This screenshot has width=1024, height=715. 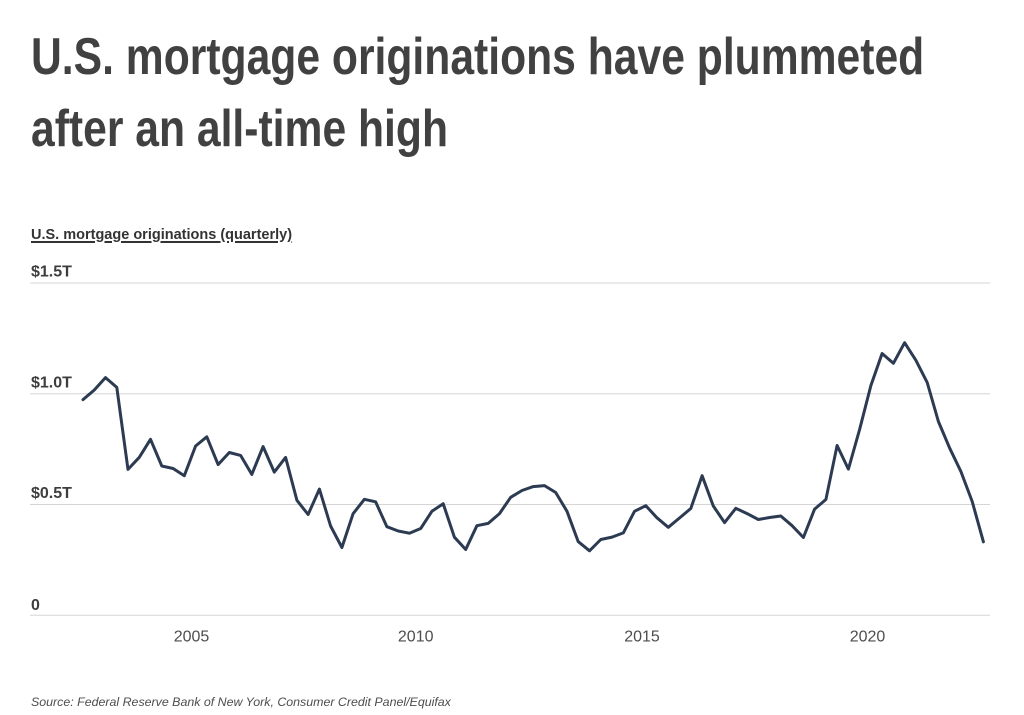 I want to click on svg-text: 2020, so click(x=868, y=637).